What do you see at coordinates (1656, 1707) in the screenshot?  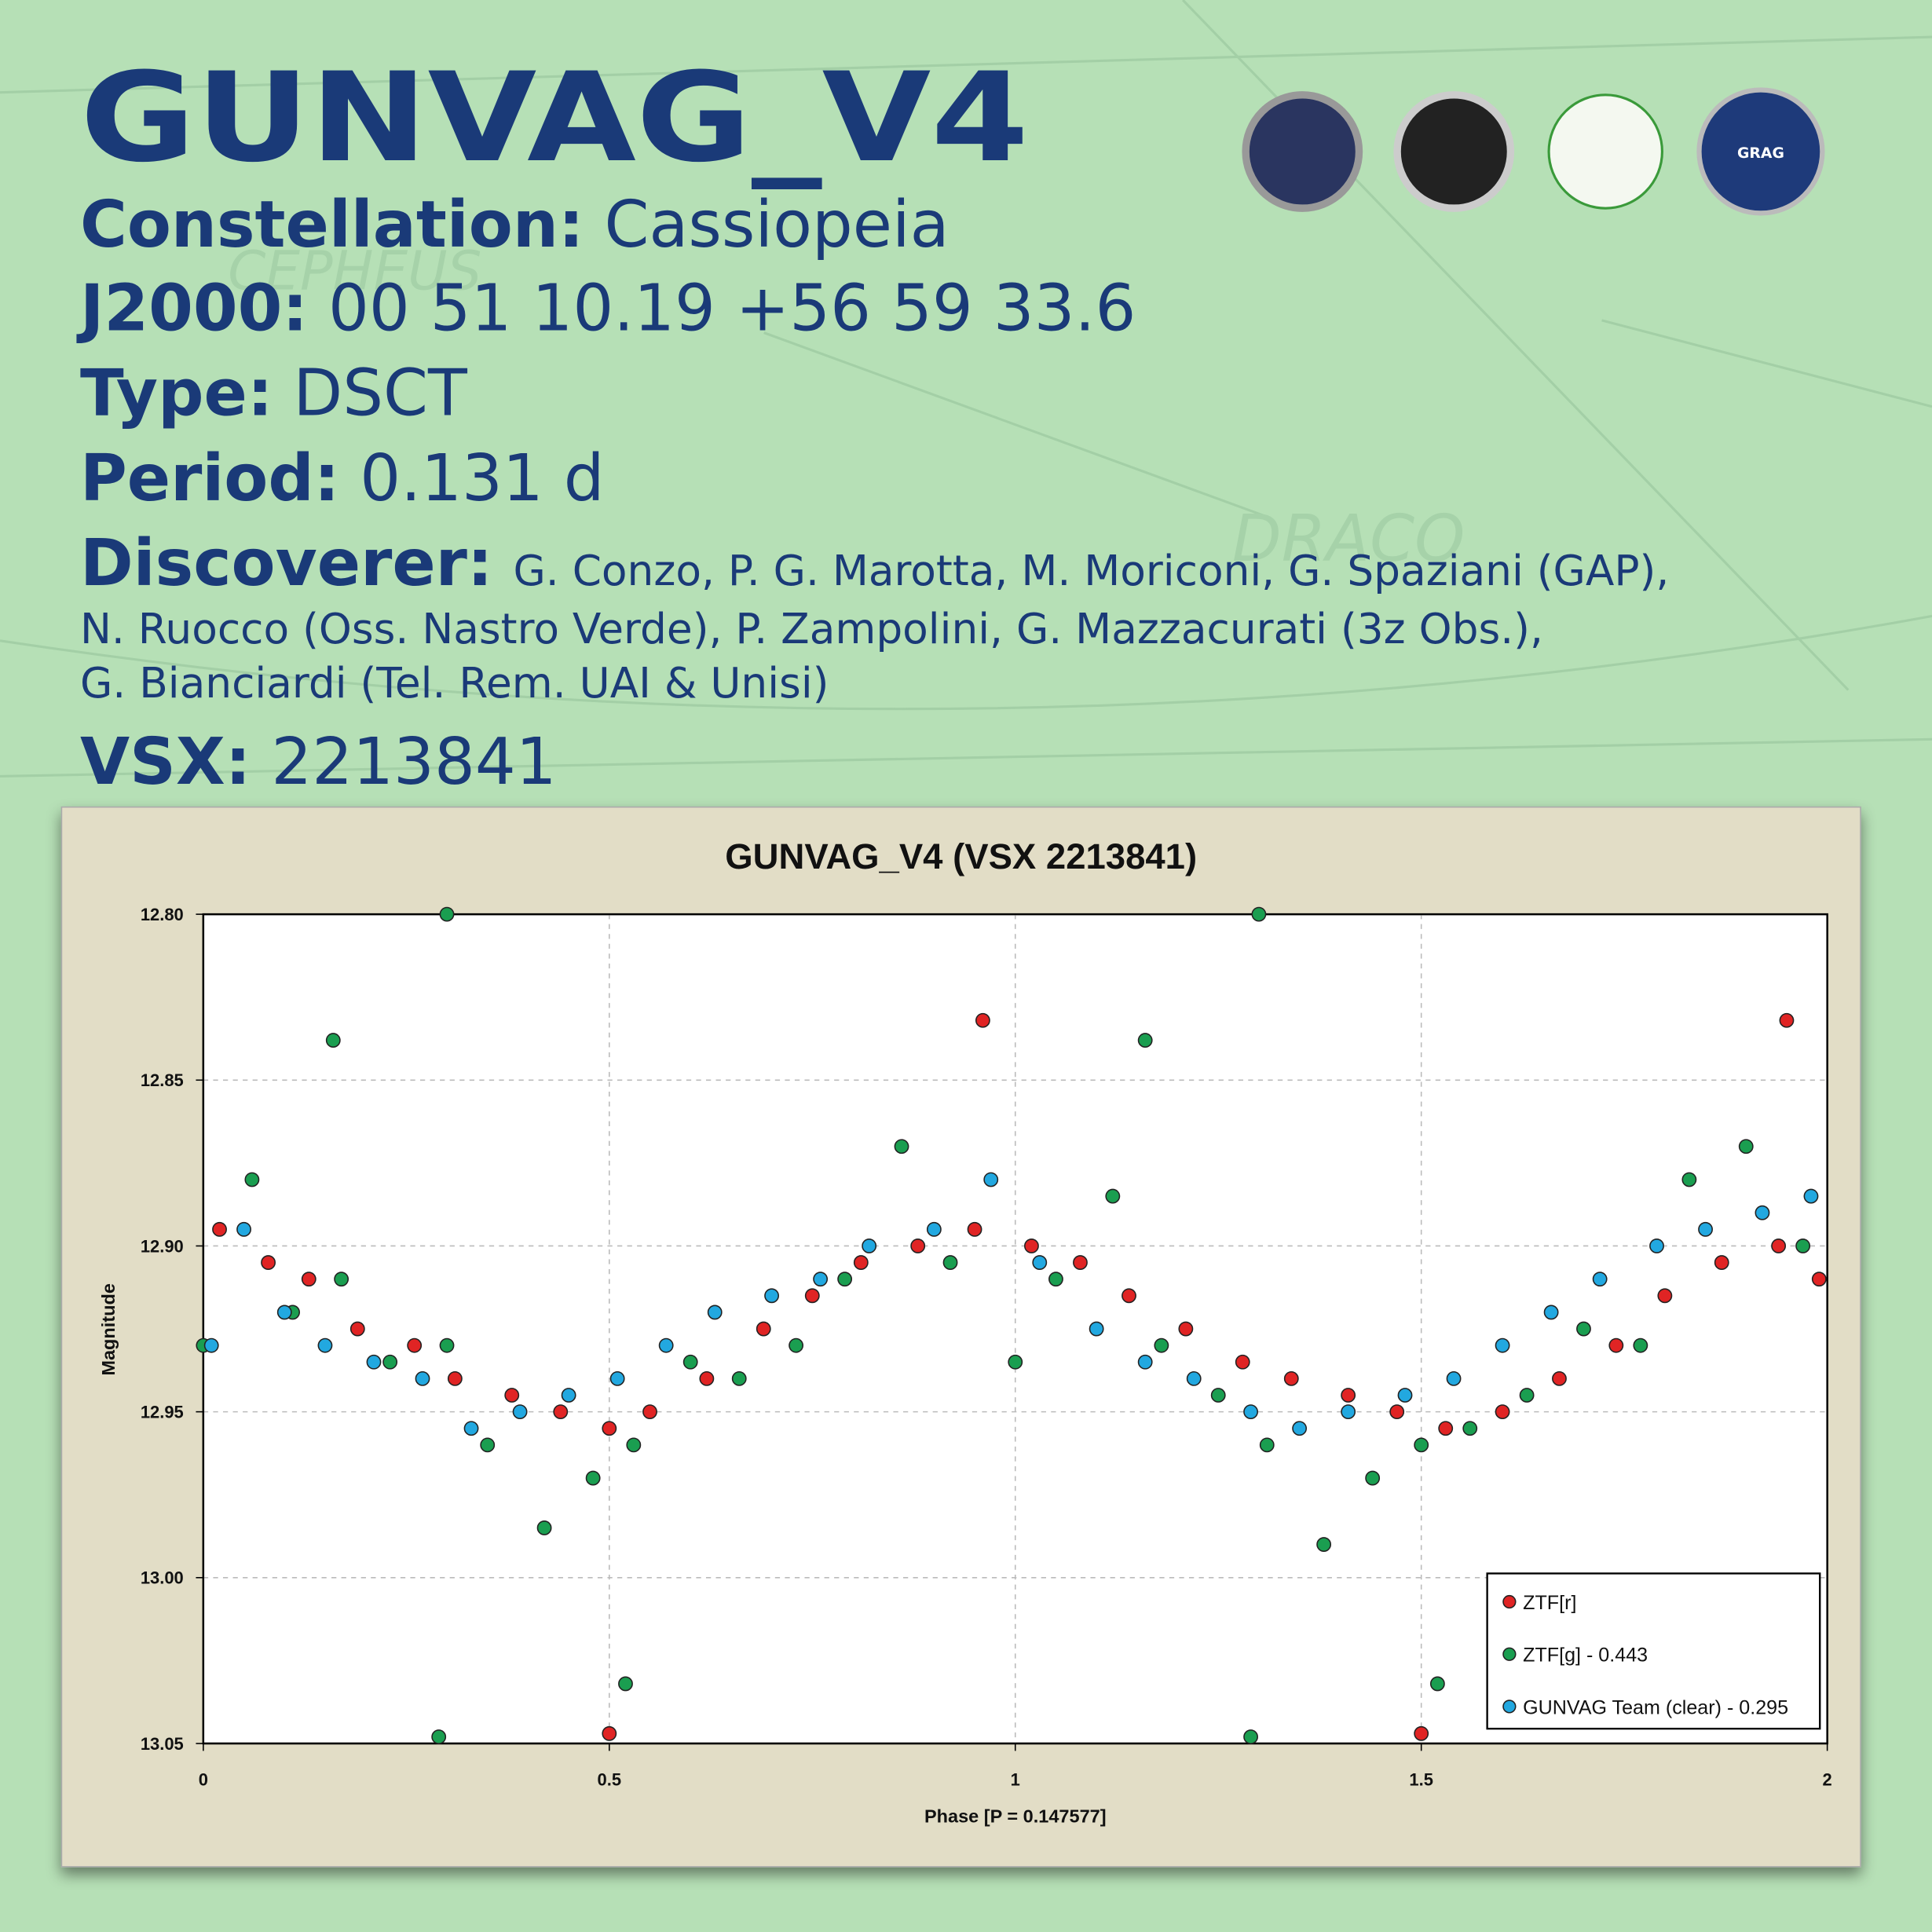 I see `legend-label: GUNVAG Team (clear) - 0.295` at bounding box center [1656, 1707].